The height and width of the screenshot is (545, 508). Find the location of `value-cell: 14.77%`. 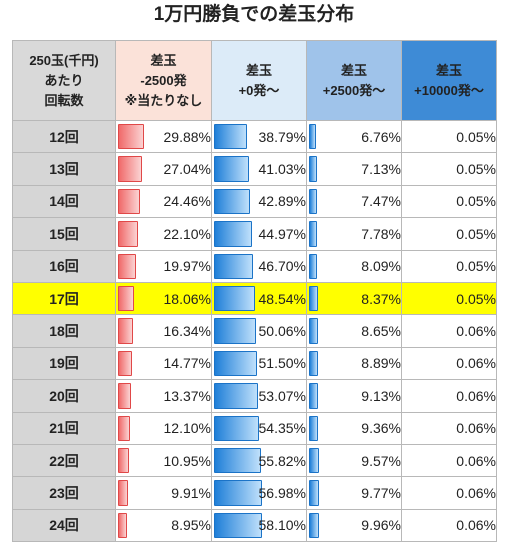

value-cell: 14.77% is located at coordinates (163, 363).